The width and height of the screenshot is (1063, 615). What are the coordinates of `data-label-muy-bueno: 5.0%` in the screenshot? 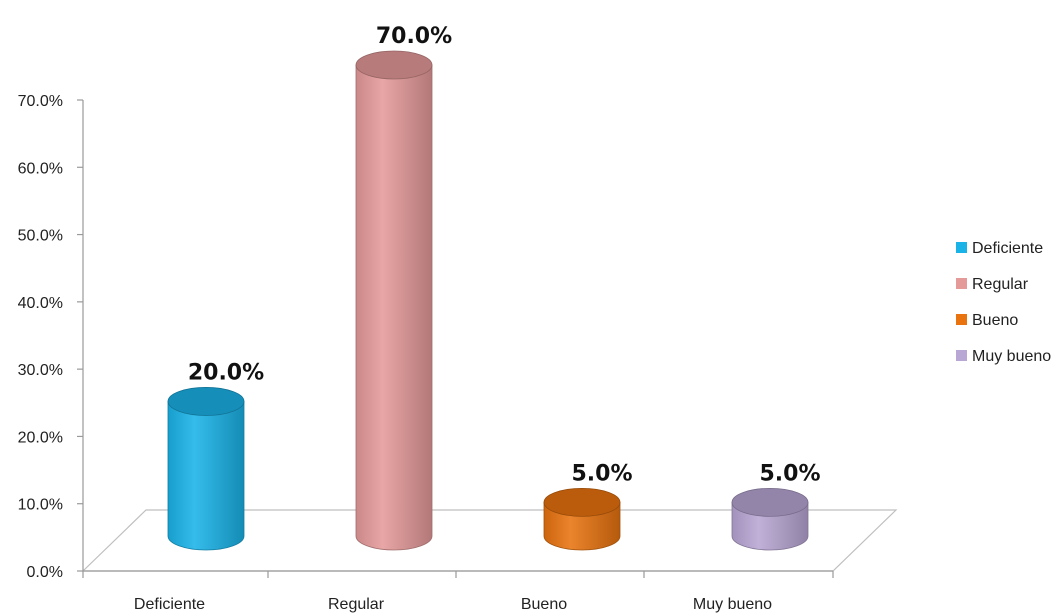 It's located at (789, 473).